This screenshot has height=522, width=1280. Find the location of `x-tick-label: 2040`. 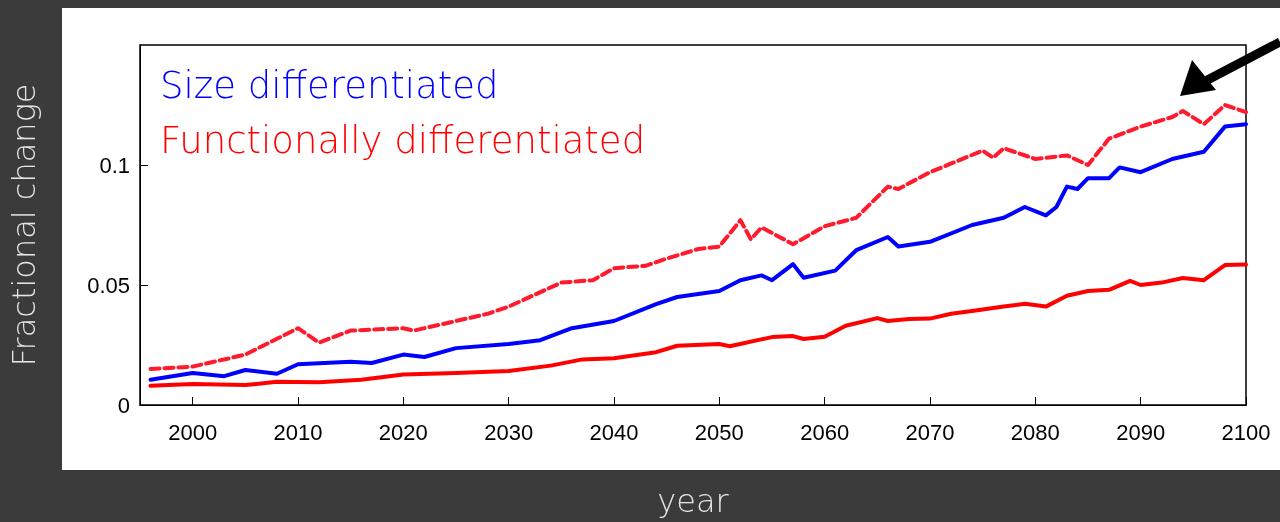

x-tick-label: 2040 is located at coordinates (614, 432).